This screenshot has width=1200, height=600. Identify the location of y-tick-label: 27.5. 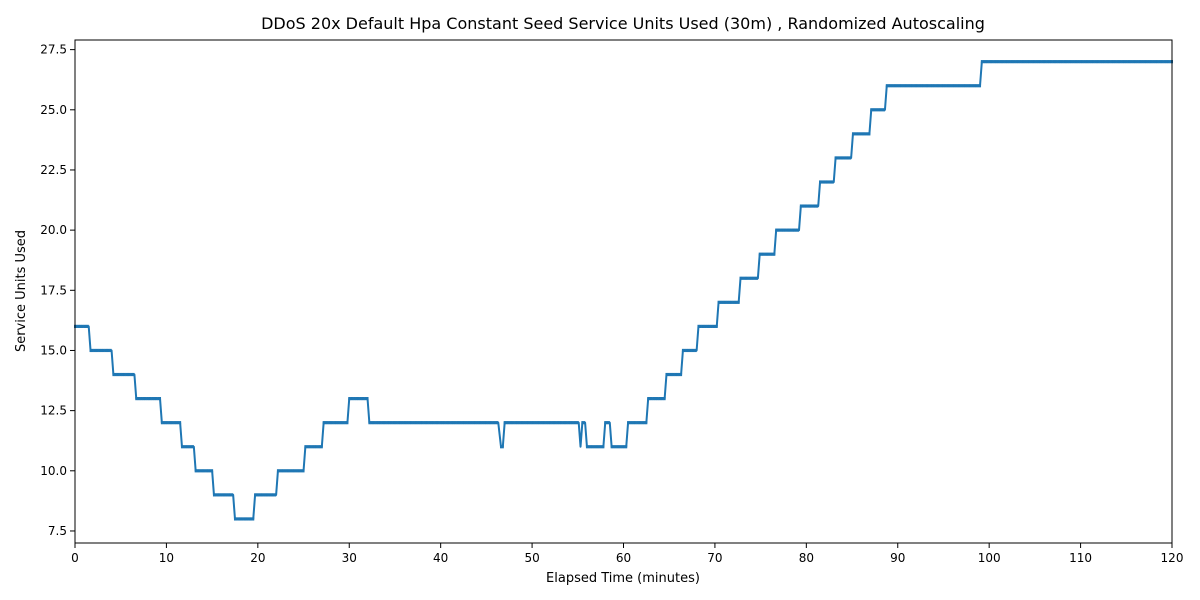
(53, 50).